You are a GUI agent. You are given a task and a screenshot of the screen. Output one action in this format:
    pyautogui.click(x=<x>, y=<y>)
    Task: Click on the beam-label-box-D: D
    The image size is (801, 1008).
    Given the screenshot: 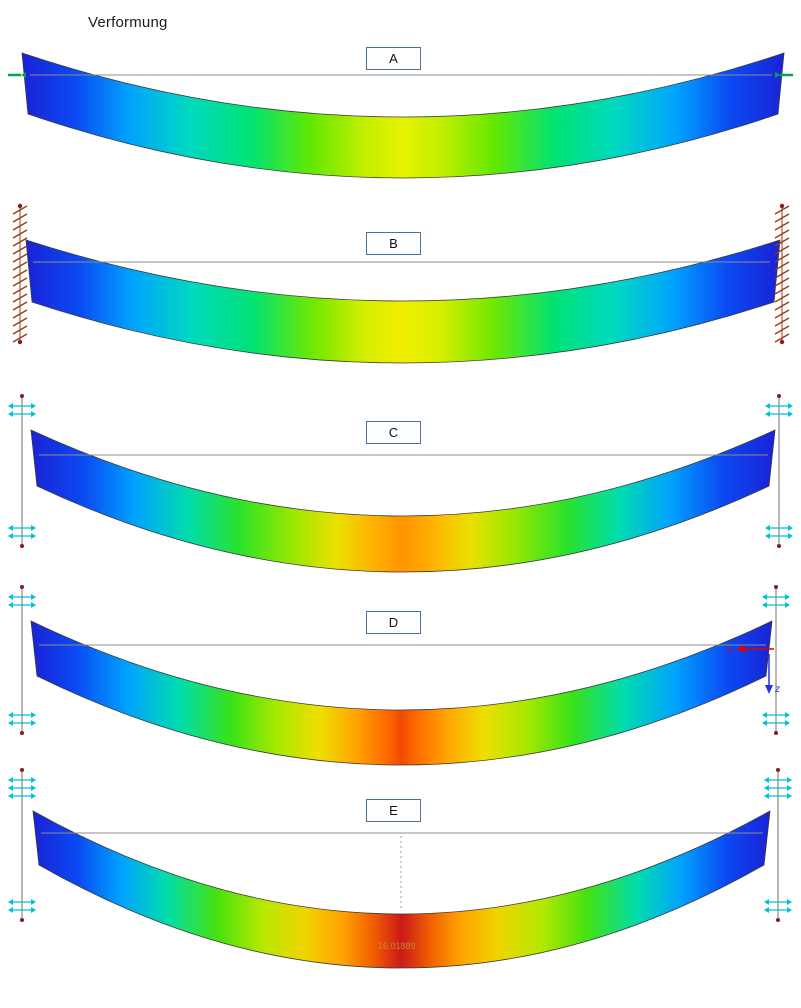 What is the action you would take?
    pyautogui.click(x=393, y=622)
    